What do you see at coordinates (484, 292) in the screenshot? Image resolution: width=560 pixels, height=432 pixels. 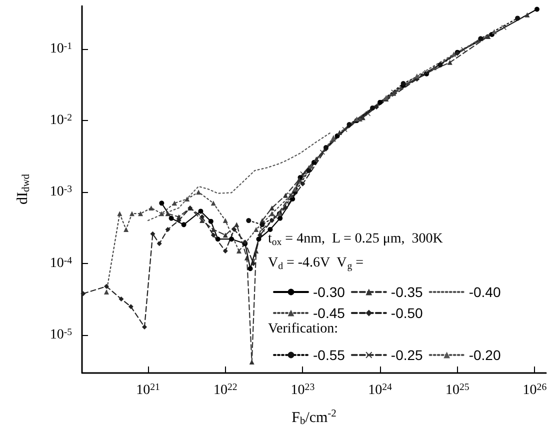 I see `legend-label: -0.40` at bounding box center [484, 292].